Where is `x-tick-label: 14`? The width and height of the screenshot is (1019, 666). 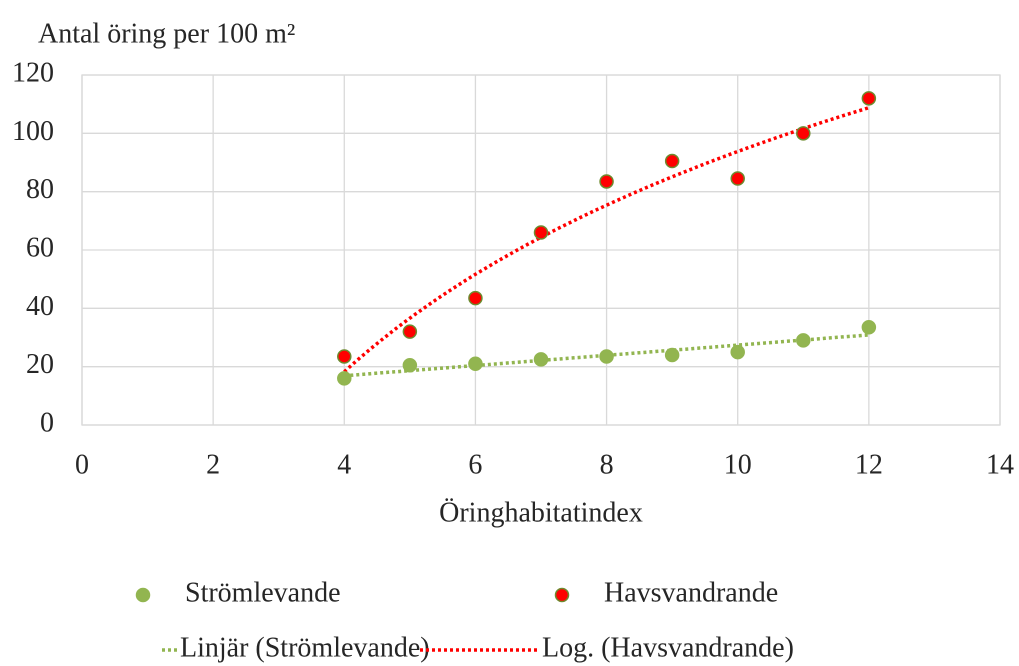
x-tick-label: 14 is located at coordinates (1000, 464).